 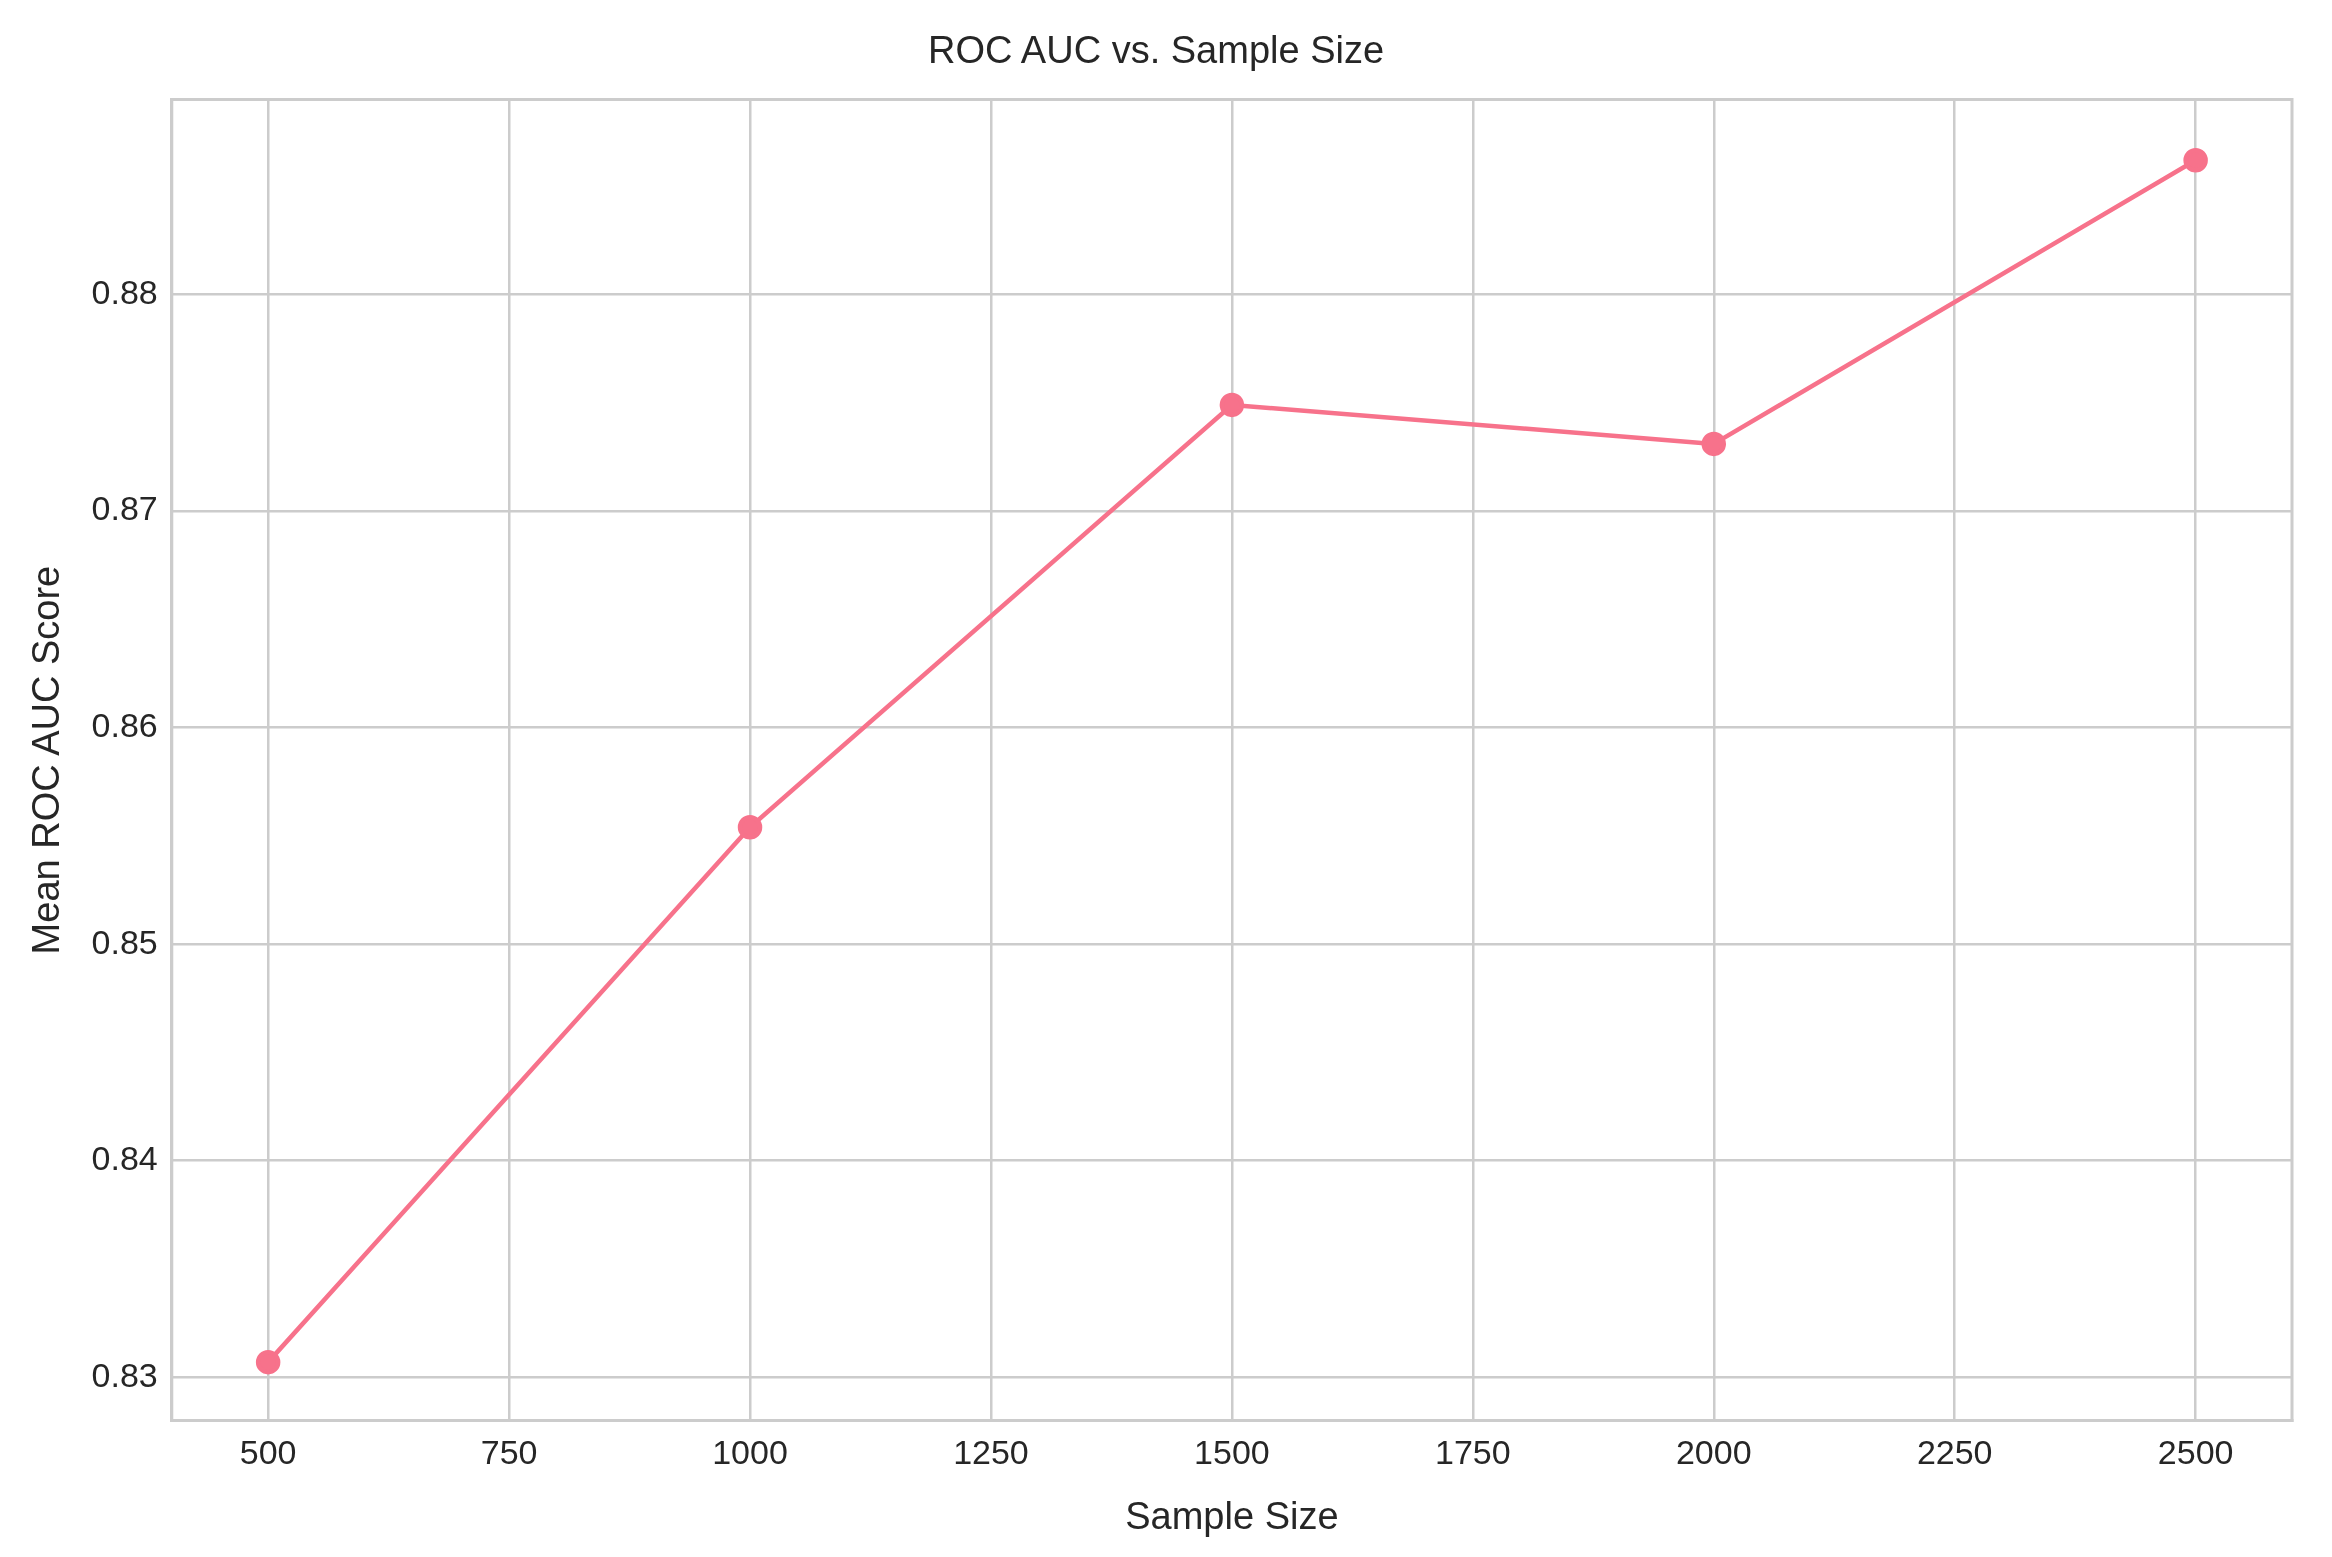 I want to click on y-tick-label: 0.85, so click(x=124, y=941).